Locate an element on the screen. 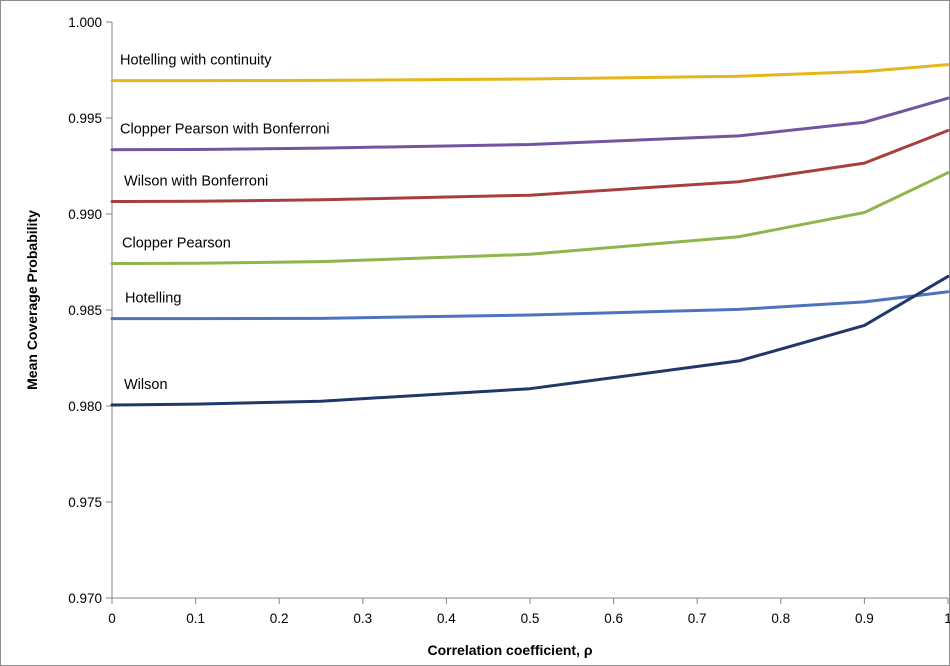 This screenshot has height=666, width=950. series-line-hotelling-with-continuity is located at coordinates (530, 73).